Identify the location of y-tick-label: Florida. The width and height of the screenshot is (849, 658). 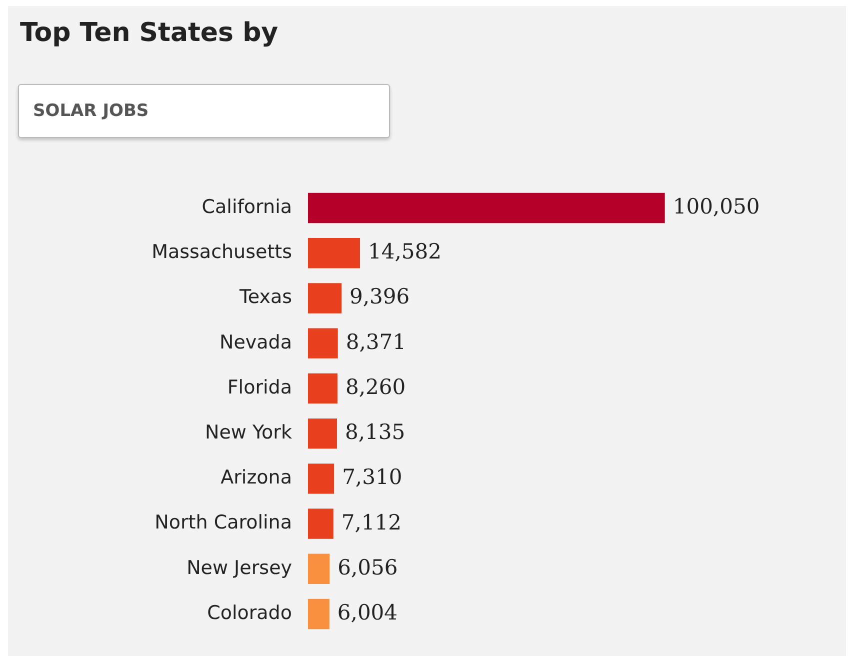
(259, 387).